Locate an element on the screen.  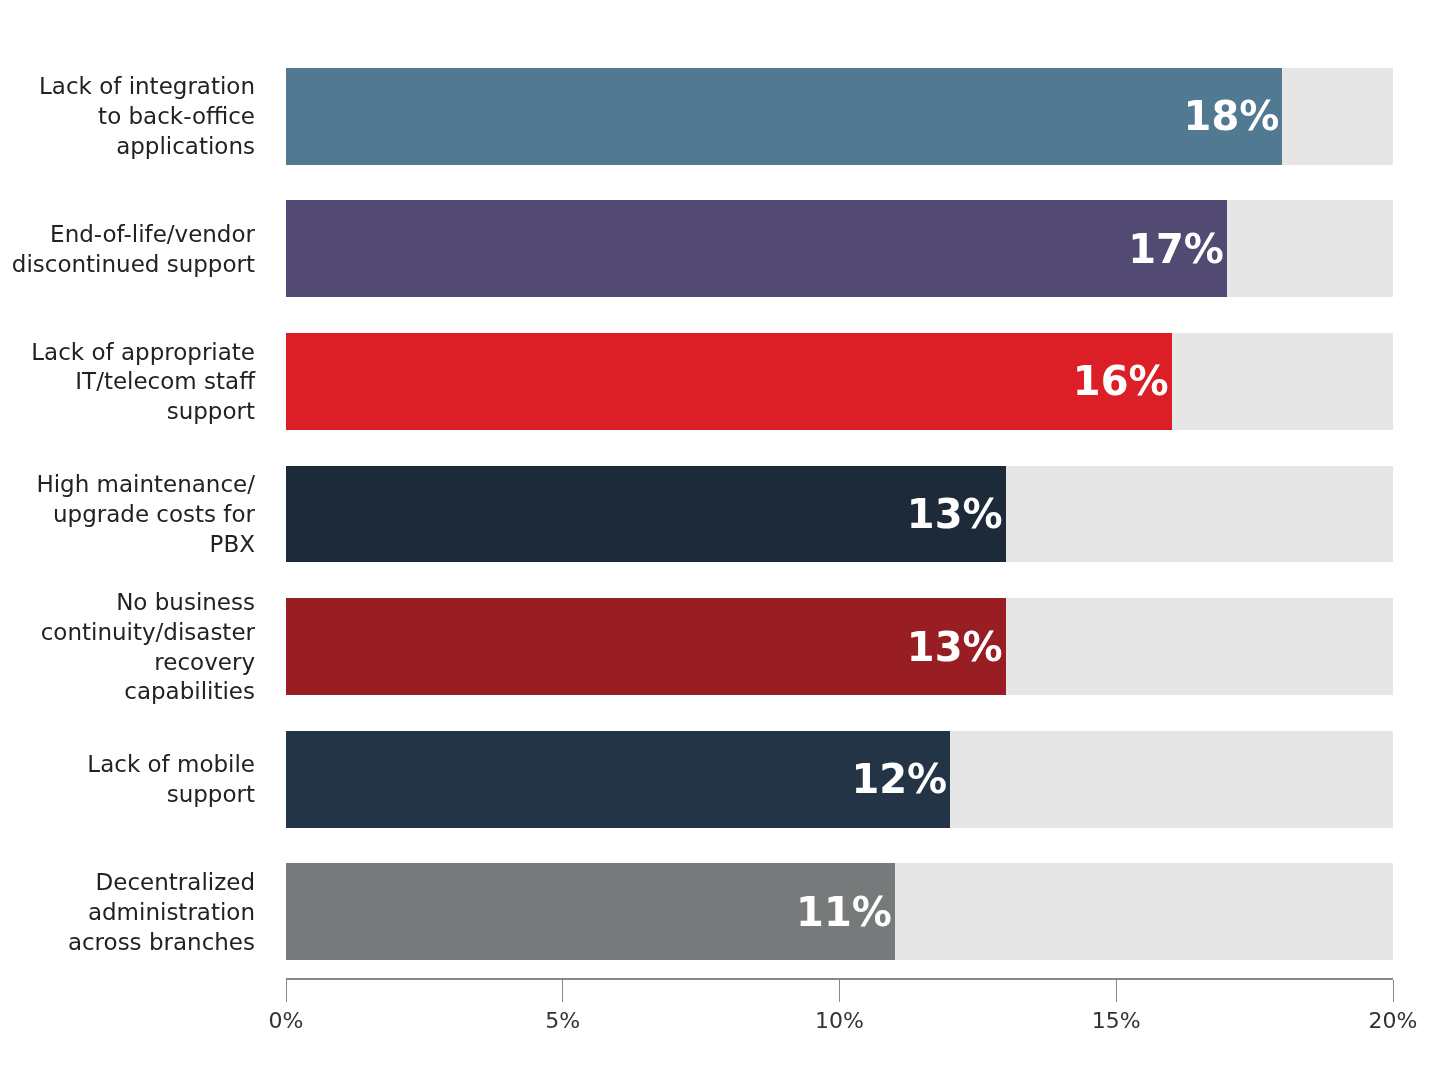
data-label: 16% is located at coordinates (1120, 381).